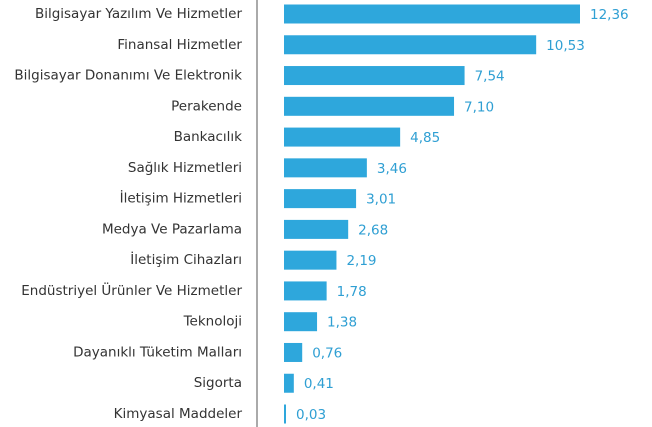  Describe the element at coordinates (490, 77) in the screenshot. I see `value-label: 7,54` at that location.